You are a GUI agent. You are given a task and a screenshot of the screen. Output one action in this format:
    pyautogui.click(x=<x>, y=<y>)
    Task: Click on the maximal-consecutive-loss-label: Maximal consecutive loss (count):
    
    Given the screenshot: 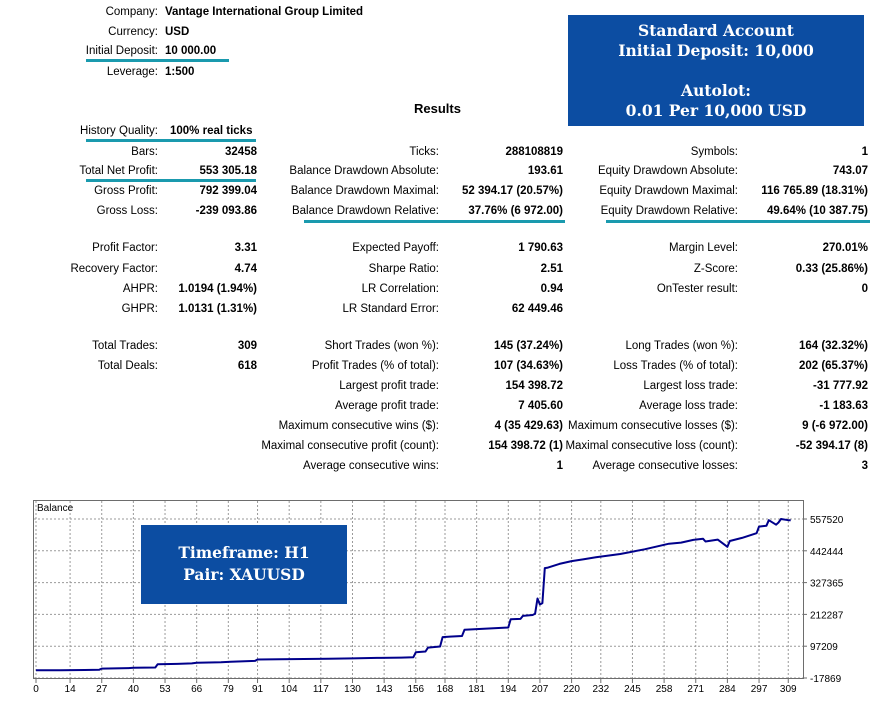 What is the action you would take?
    pyautogui.click(x=651, y=446)
    